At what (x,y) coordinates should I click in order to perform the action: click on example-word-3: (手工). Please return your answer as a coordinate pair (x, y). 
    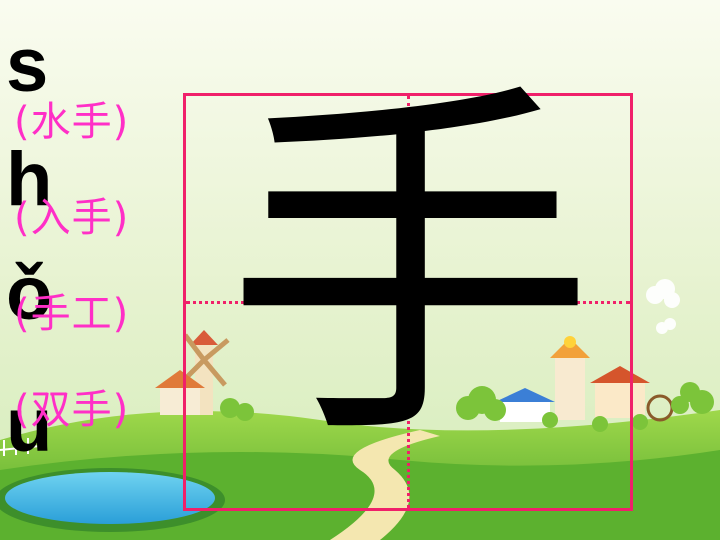
    Looking at the image, I should click on (72, 314).